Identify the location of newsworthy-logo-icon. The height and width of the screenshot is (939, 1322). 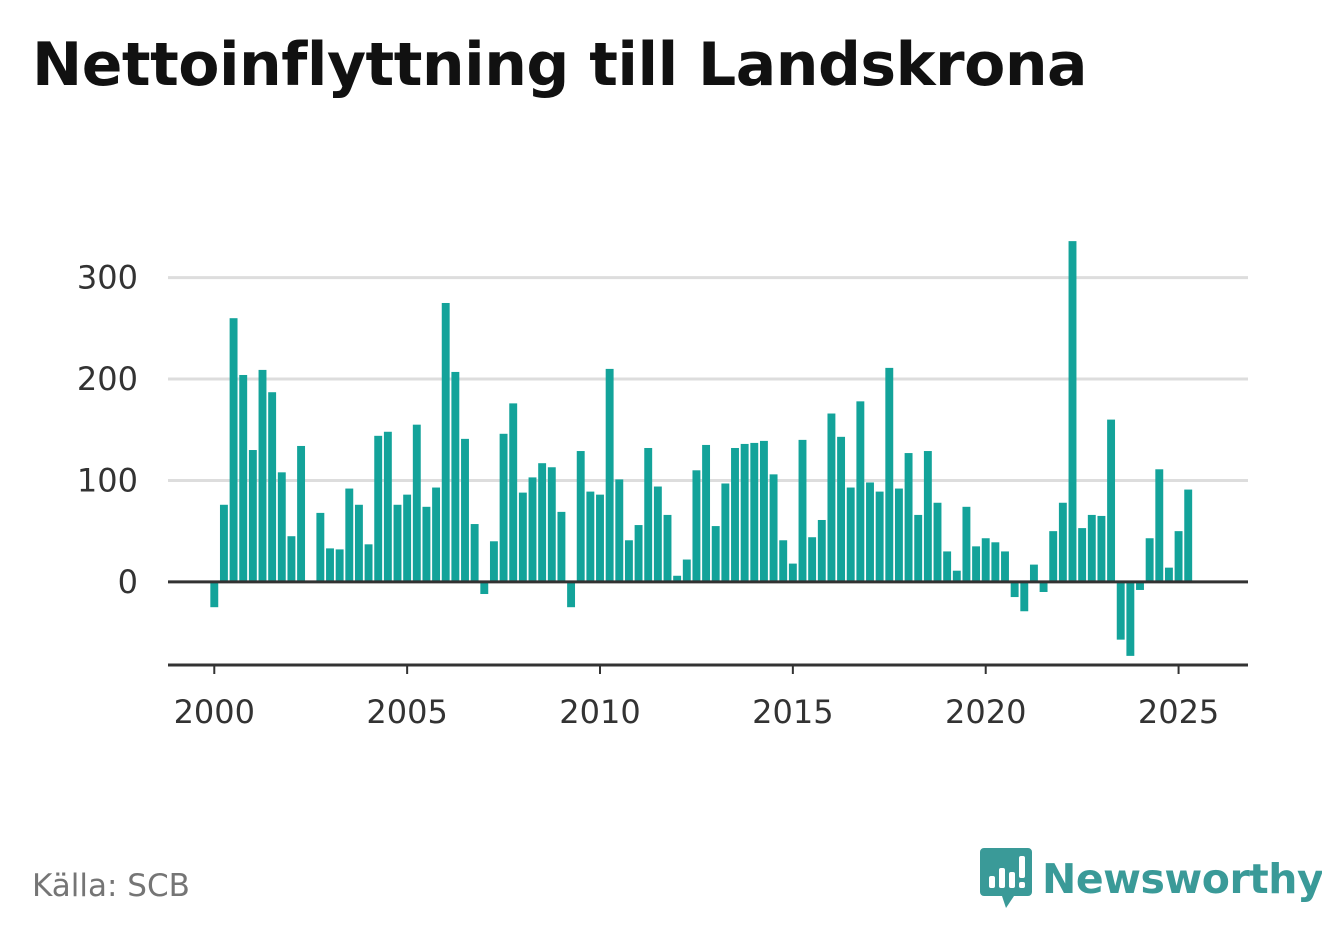
(1006, 878).